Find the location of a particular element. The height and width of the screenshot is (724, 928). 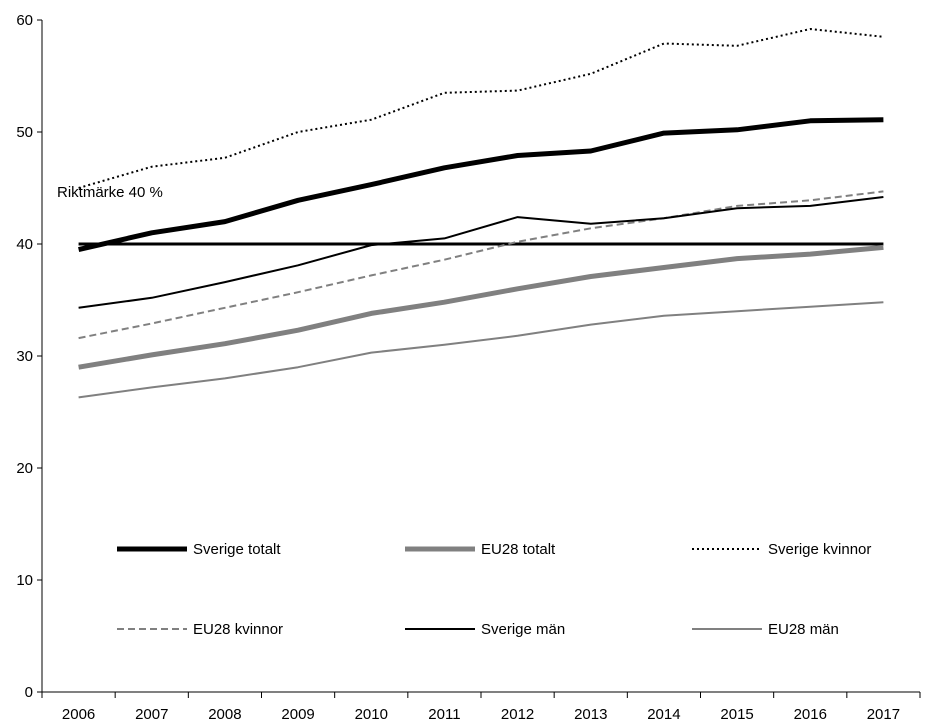

legend-label: Sverige totalt is located at coordinates (237, 549).